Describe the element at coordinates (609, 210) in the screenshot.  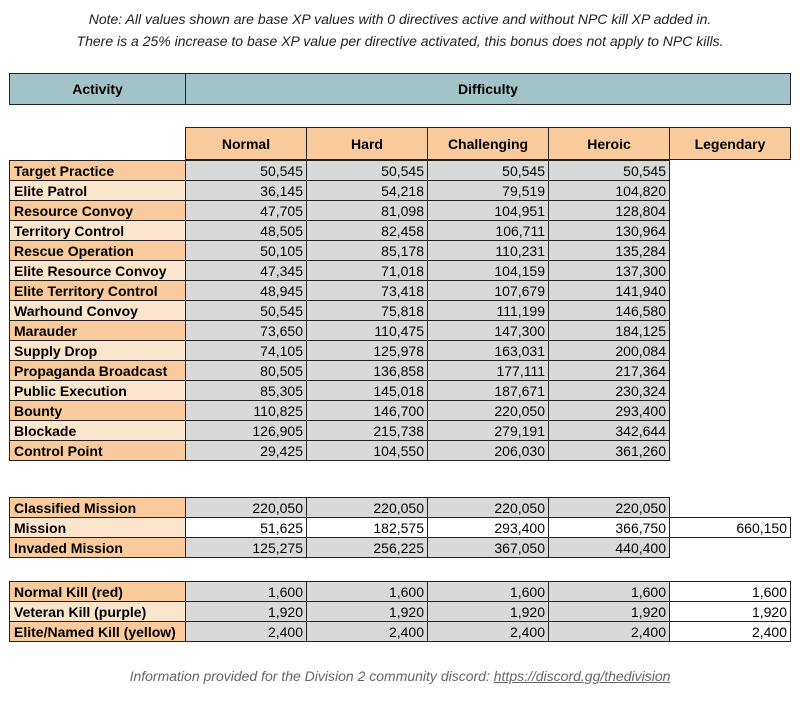
I see `xp-value-cell: 128,804` at that location.